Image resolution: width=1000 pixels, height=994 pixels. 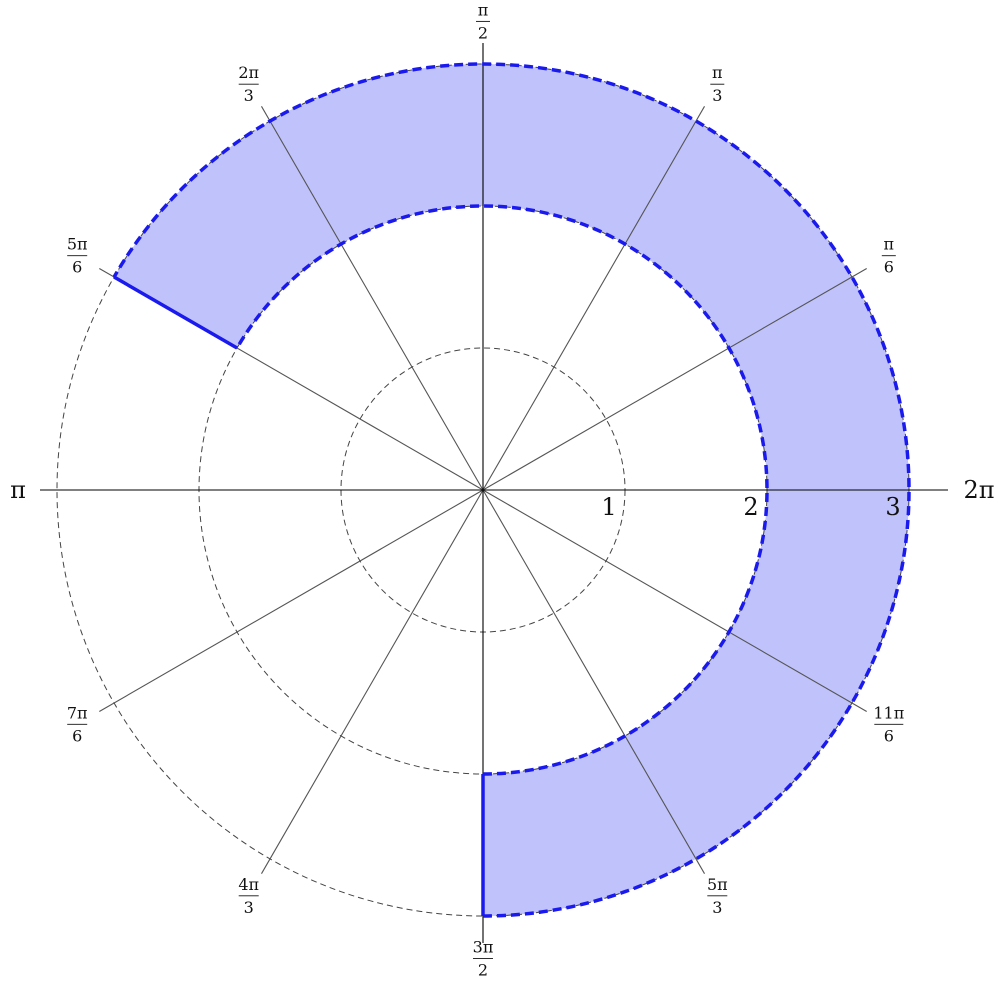 I want to click on angle-label-numerator: 7π, so click(x=77, y=712).